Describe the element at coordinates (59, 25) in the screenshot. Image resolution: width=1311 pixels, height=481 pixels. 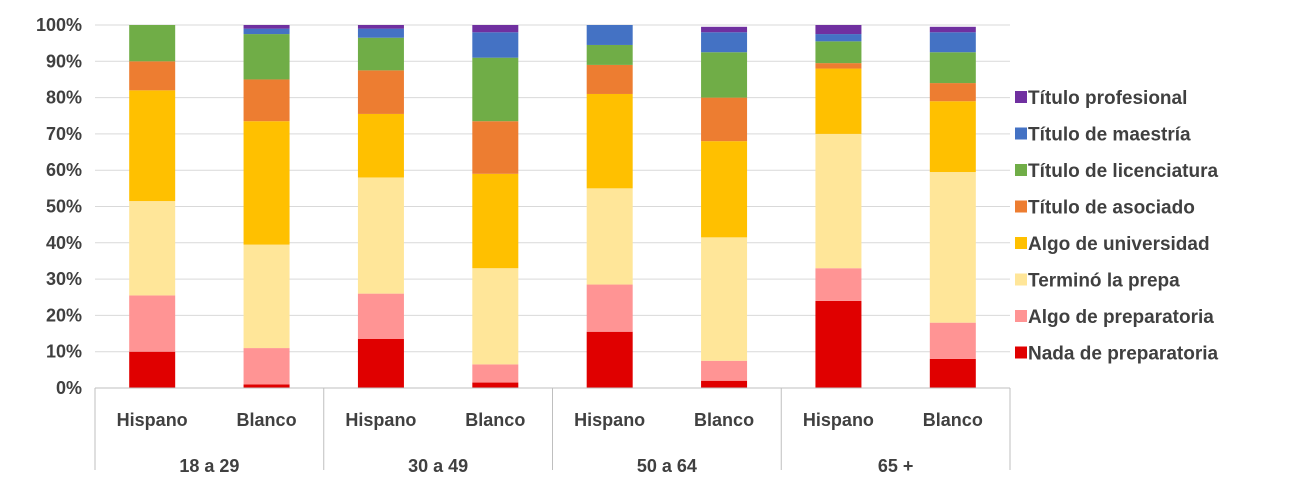
I see `y-tick-label: 100%` at that location.